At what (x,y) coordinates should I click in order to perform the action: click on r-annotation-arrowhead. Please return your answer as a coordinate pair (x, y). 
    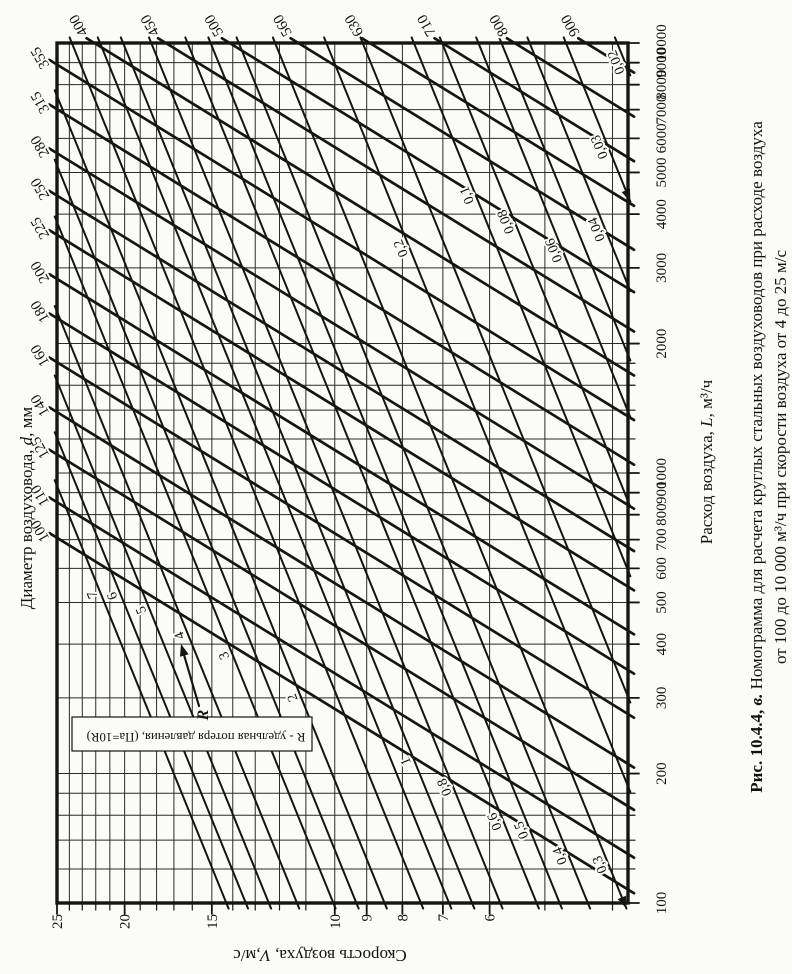
    Looking at the image, I should click on (184, 650).